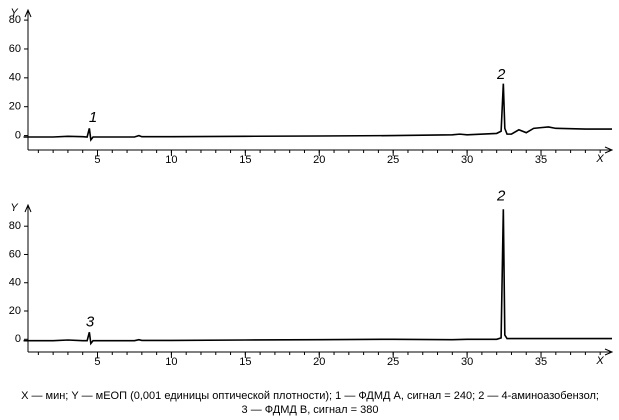 Image resolution: width=619 pixels, height=420 pixels. Describe the element at coordinates (93, 117) in the screenshot. I see `peak-label: 1` at that location.